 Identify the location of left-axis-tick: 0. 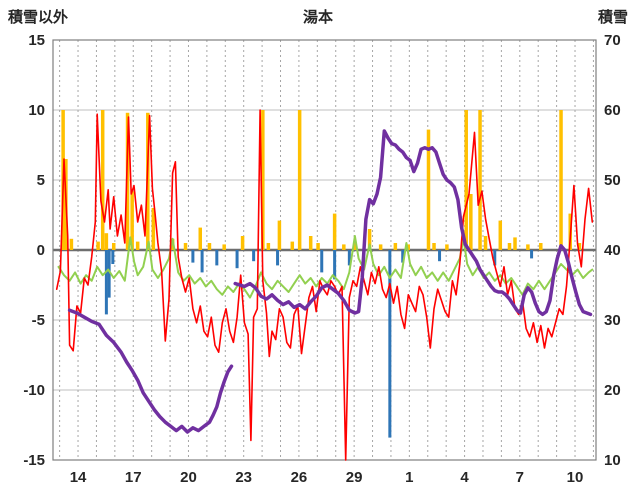
(41, 250).